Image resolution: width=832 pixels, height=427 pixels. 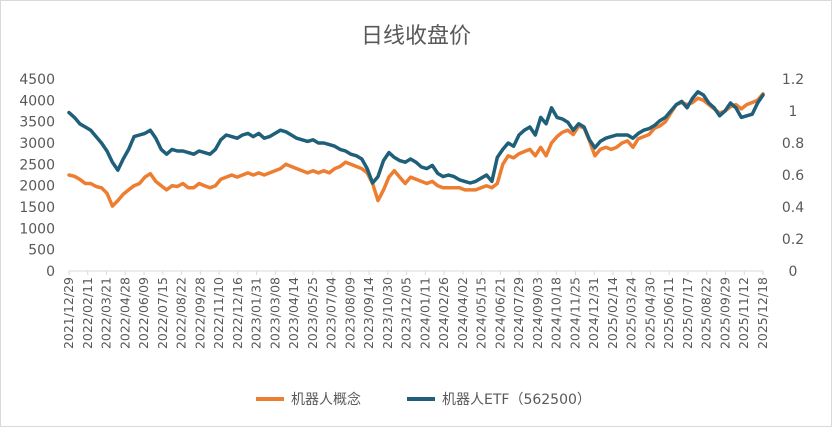 I want to click on x-tick-label: 2022/12/16, so click(x=237, y=313).